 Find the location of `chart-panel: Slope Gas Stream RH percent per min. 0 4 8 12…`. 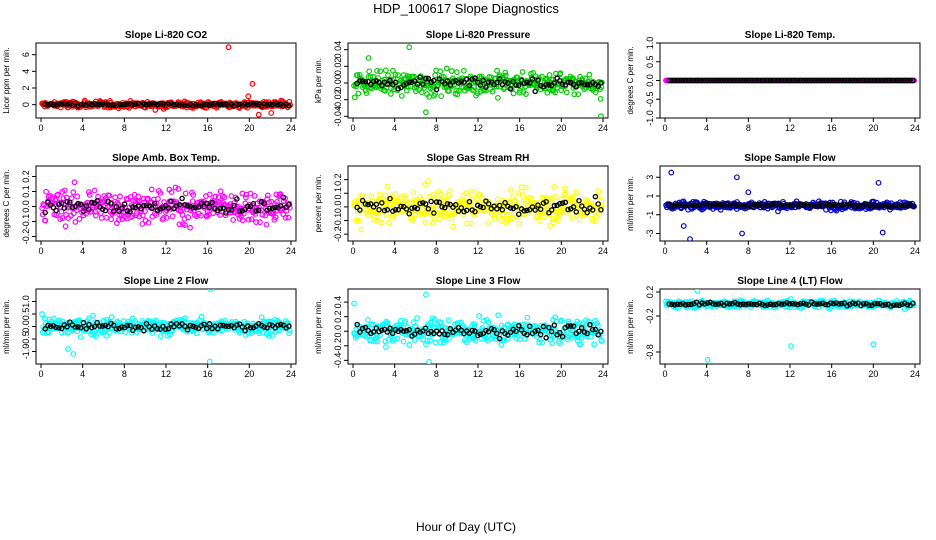

chart-panel: Slope Gas Stream RH percent per min. 0 4 8 12… is located at coordinates (461, 204).